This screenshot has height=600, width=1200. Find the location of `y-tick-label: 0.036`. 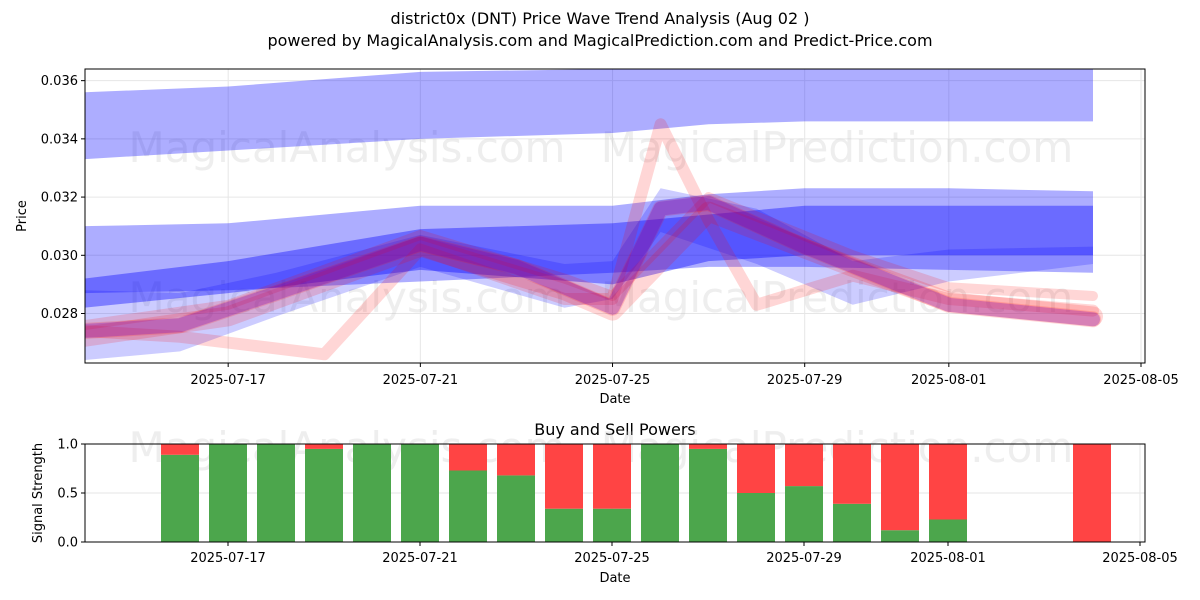

y-tick-label: 0.036 is located at coordinates (59, 81).